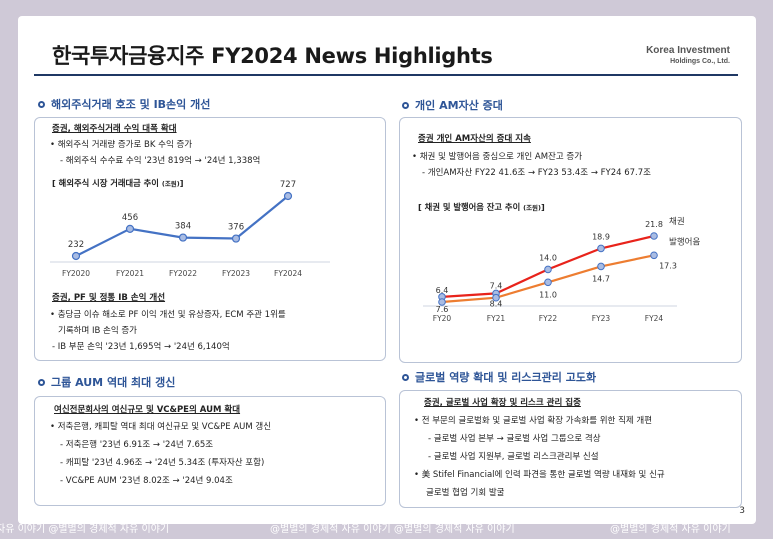 This screenshot has height=539, width=773. What do you see at coordinates (386, 75) in the screenshot?
I see `title-divider` at bounding box center [386, 75].